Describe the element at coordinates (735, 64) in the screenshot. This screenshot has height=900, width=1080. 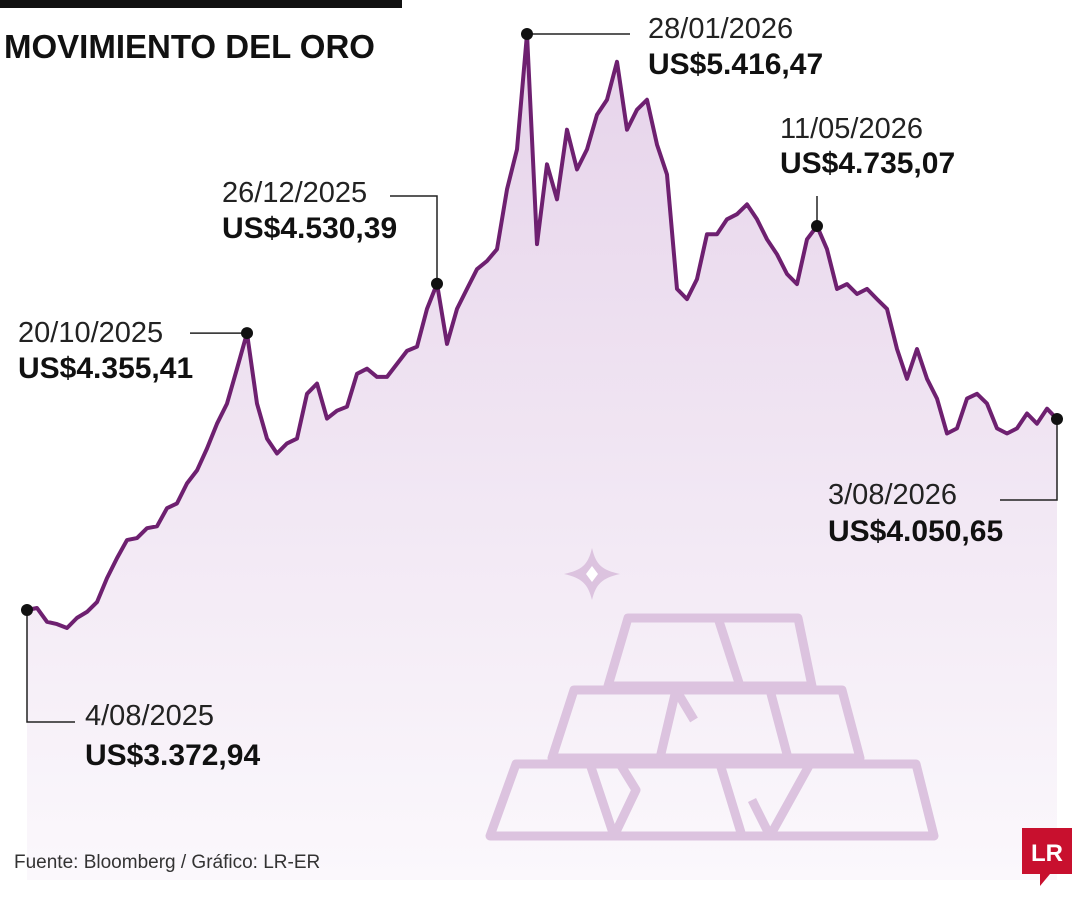
I see `annotation-value: US$5.416,47` at that location.